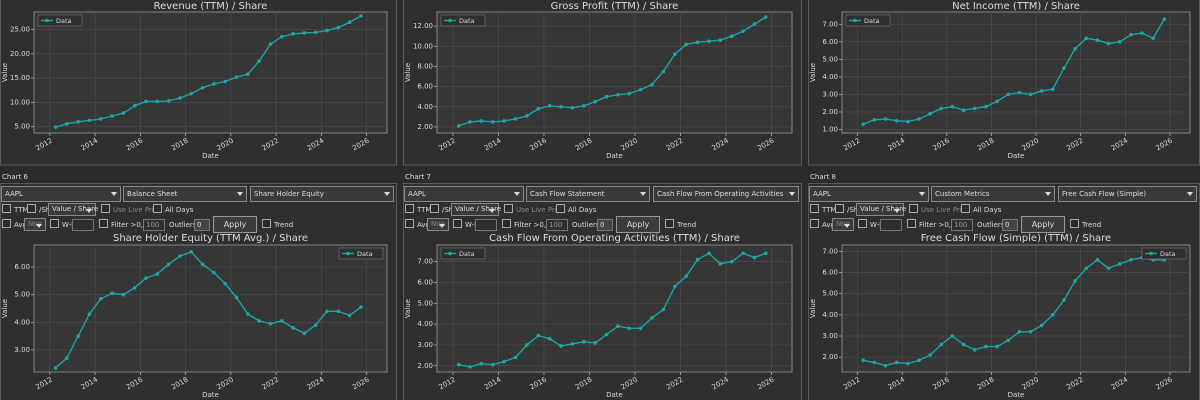 This screenshot has height=400, width=1200. Describe the element at coordinates (22, 267) in the screenshot. I see `y-tick-label: 6.00` at that location.